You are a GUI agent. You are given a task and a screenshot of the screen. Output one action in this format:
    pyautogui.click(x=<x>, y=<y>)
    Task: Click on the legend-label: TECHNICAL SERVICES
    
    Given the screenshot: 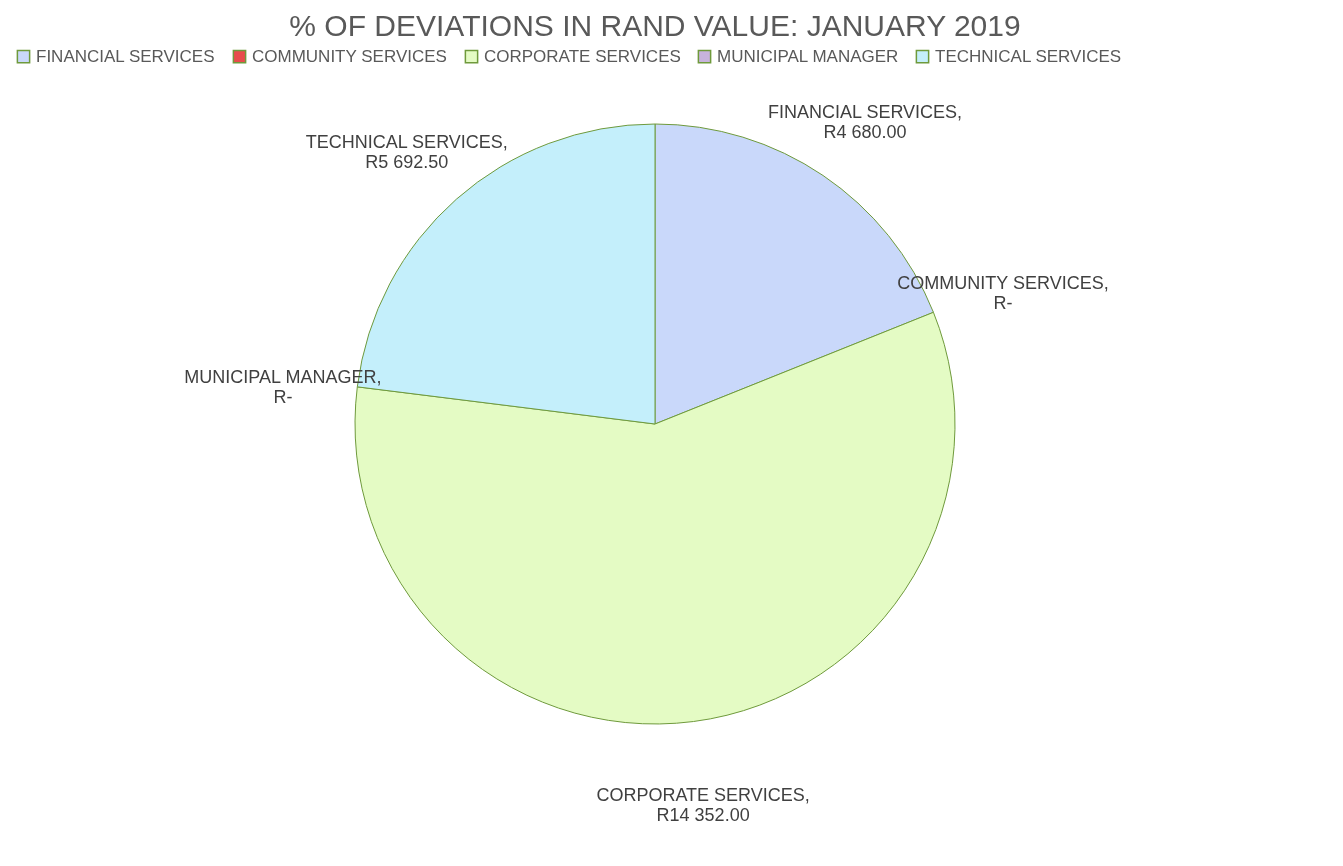 What is the action you would take?
    pyautogui.click(x=1028, y=56)
    